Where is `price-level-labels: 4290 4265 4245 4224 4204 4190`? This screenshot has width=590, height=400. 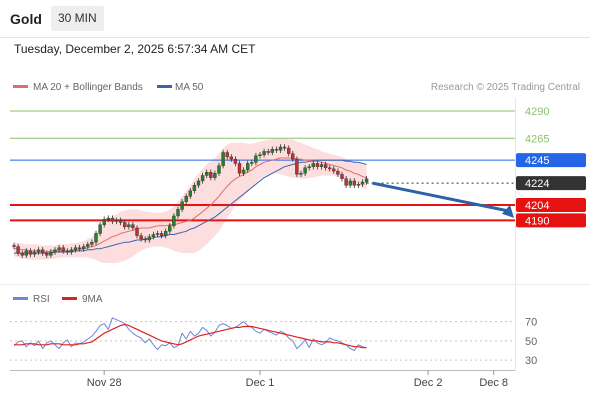
price-level-labels: 4290 4265 4245 4224 4204 4190 is located at coordinates (551, 167).